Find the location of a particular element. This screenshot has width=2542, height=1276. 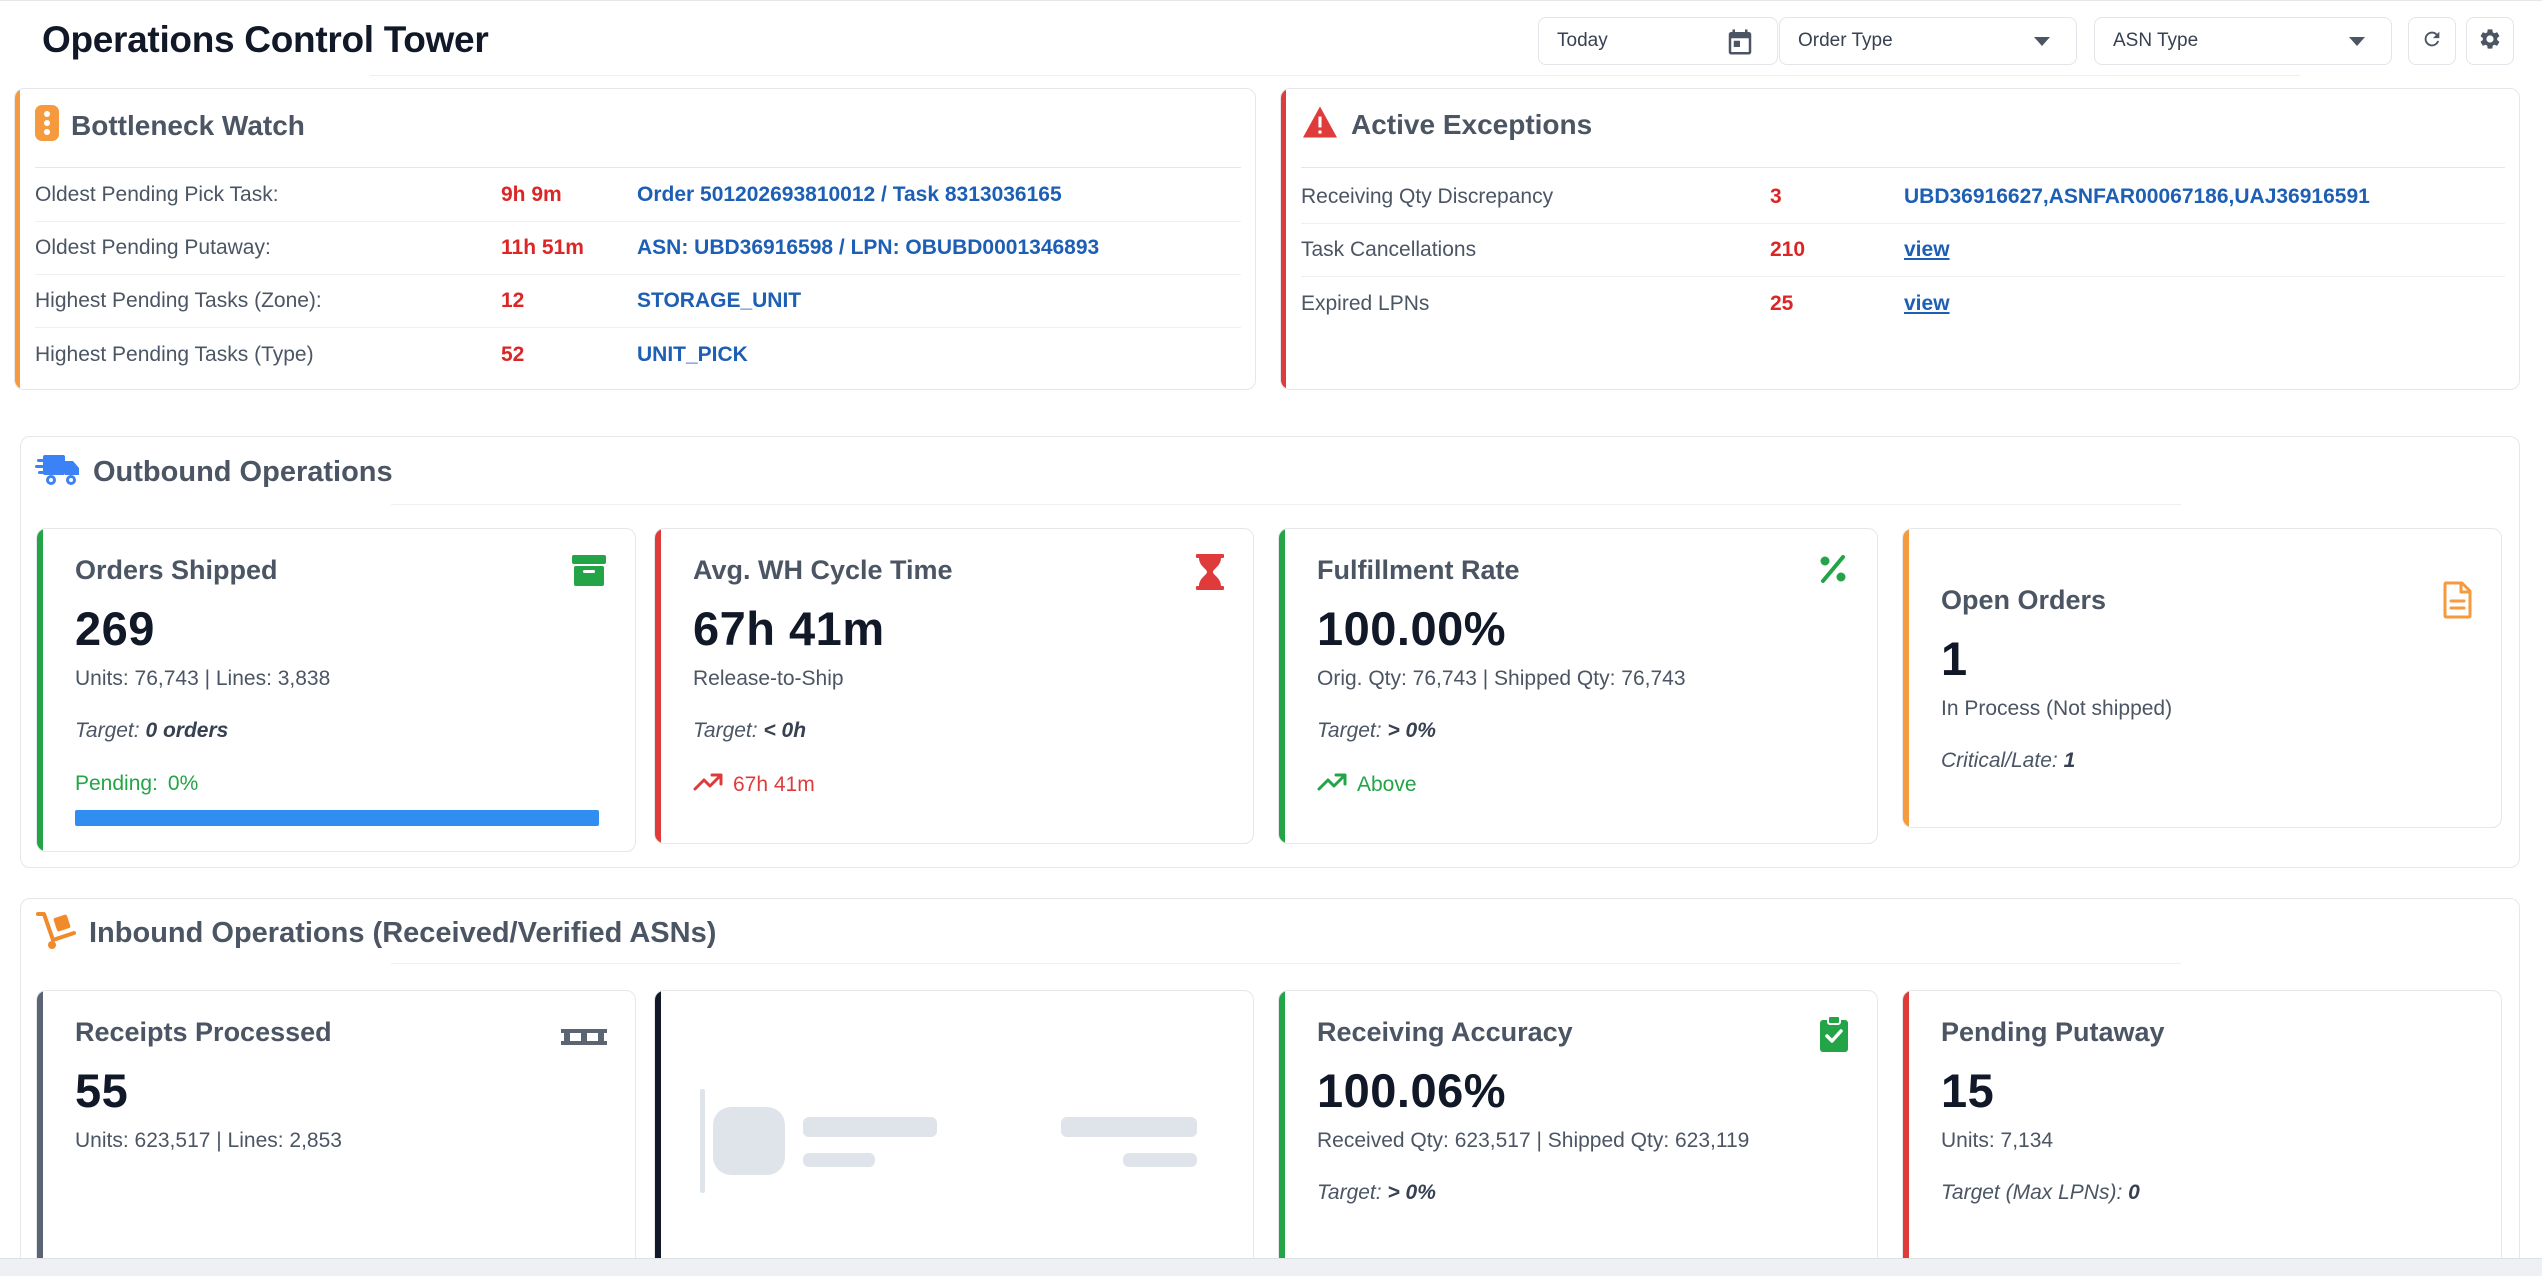

refresh-icon is located at coordinates (2432, 41).